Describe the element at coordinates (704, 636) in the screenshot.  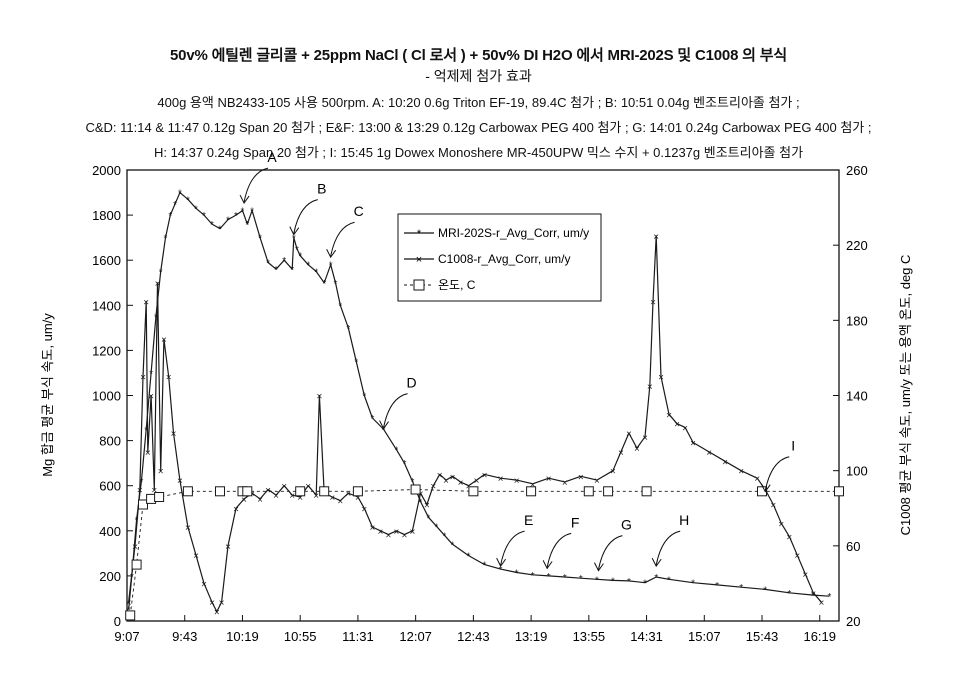
I see `x-tick-label: 15:07` at that location.